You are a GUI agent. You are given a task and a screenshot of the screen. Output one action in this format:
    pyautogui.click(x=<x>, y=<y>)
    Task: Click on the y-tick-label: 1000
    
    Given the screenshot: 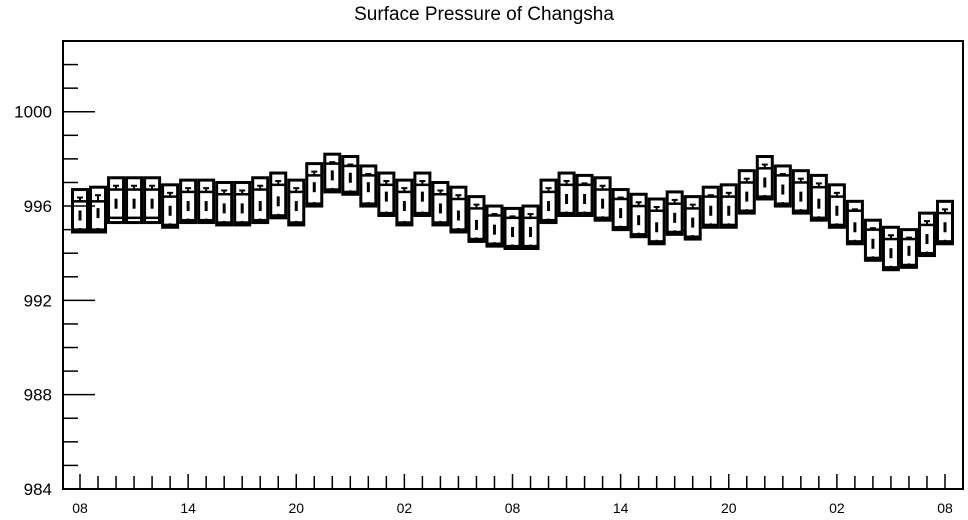 What is the action you would take?
    pyautogui.click(x=33, y=112)
    